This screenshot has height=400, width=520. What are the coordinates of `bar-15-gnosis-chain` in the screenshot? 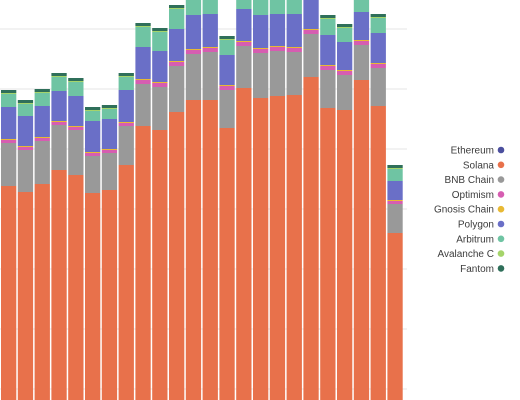 It's located at (244, 41).